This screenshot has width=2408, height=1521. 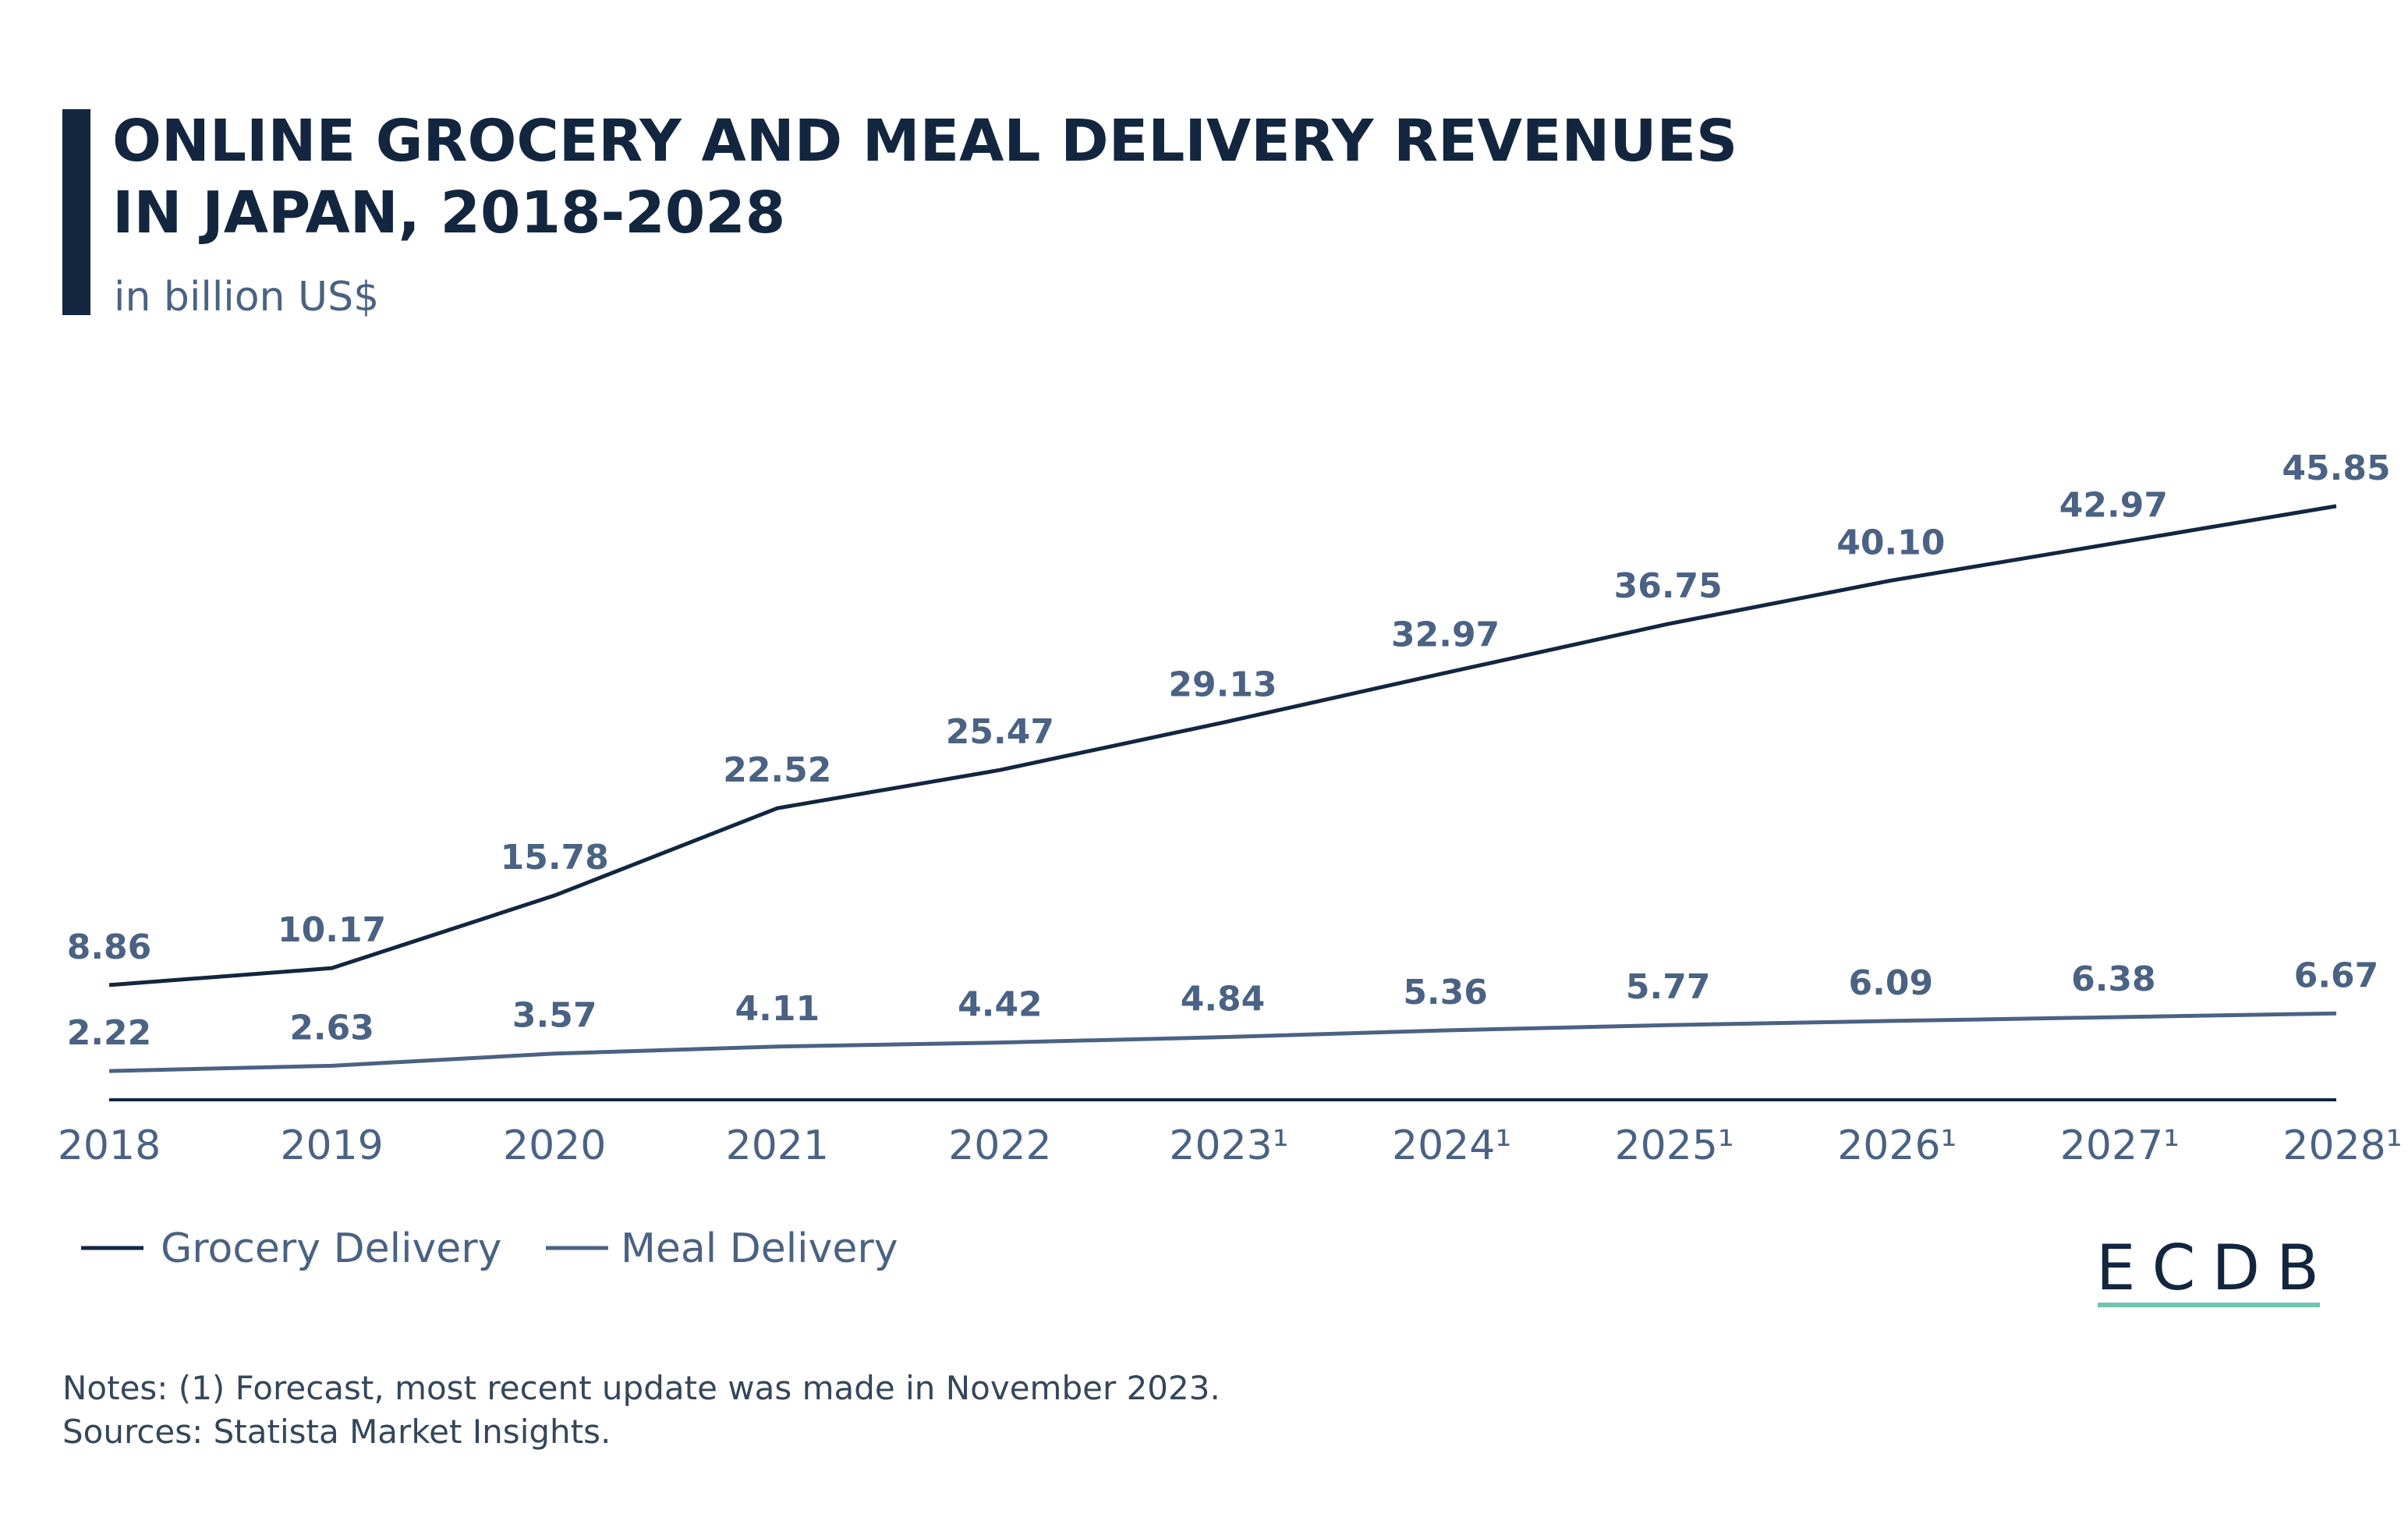 What do you see at coordinates (1451, 1145) in the screenshot?
I see `x-tick-label: 2024¹` at bounding box center [1451, 1145].